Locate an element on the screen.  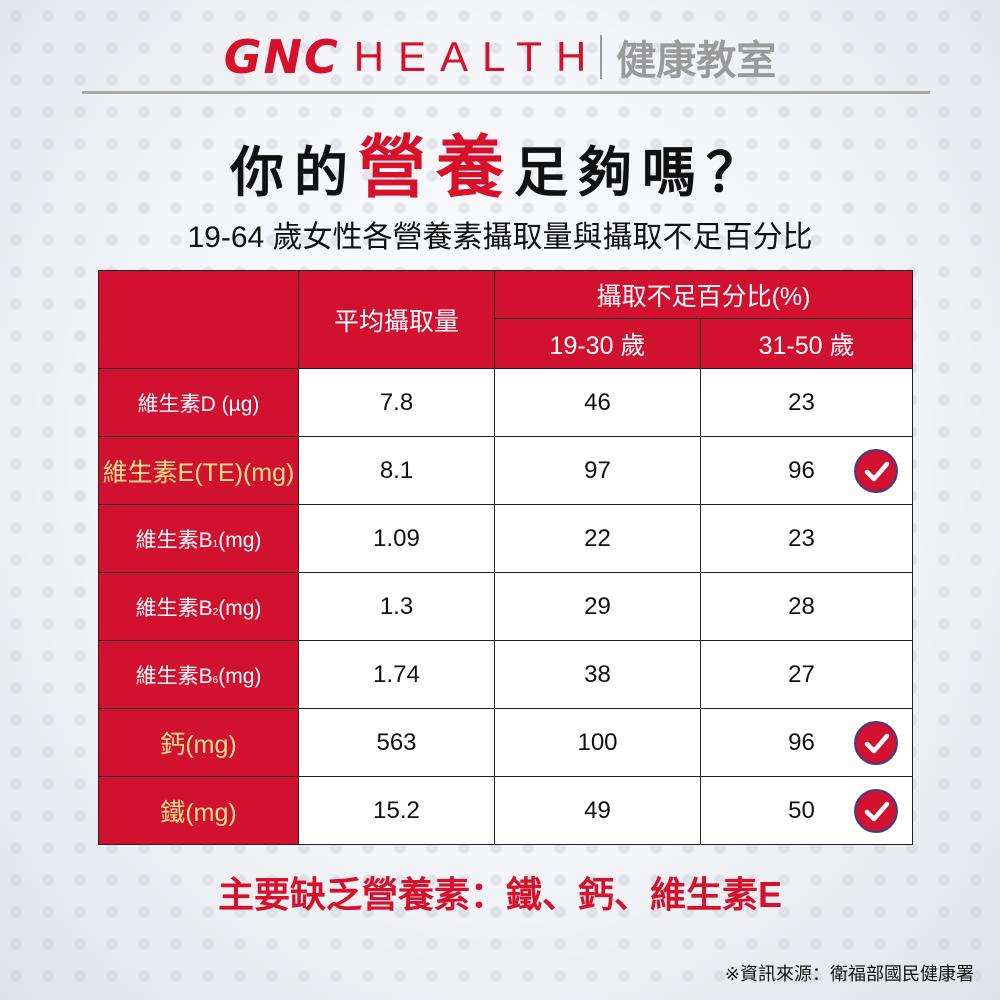
avg-intake-cell: 1.74 is located at coordinates (396, 674).